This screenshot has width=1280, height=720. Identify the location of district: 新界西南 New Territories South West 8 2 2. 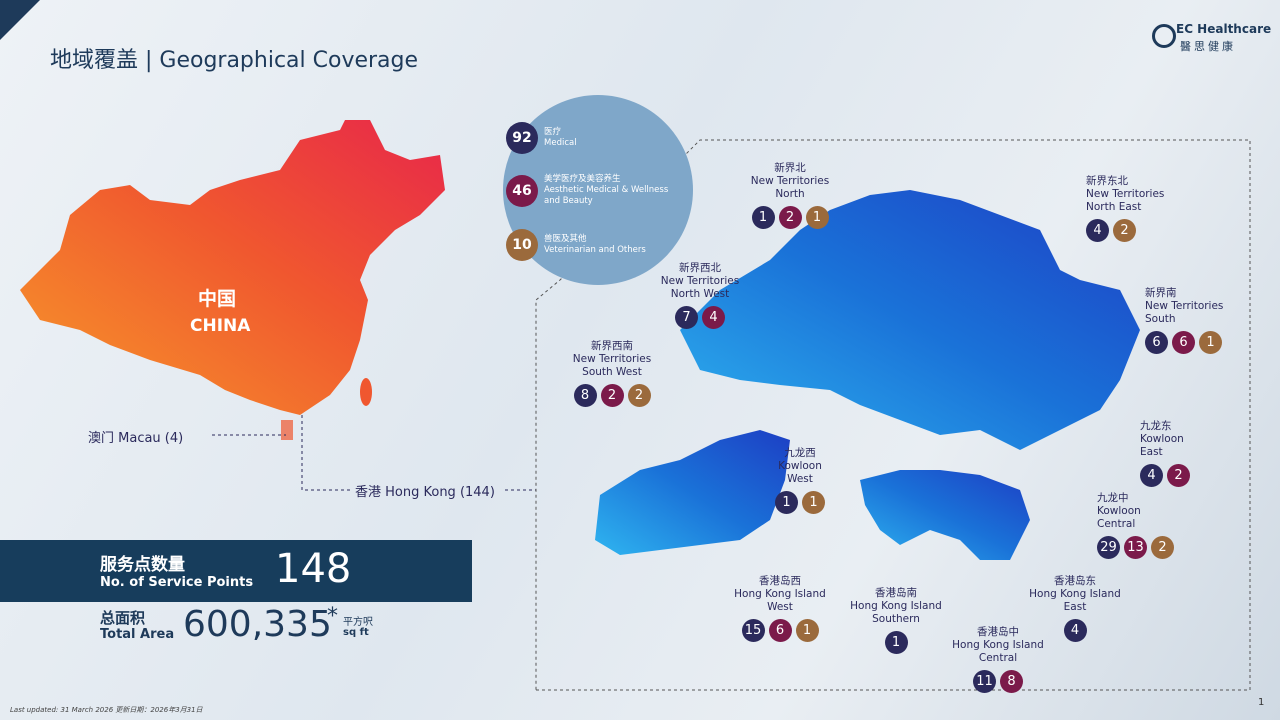
(612, 373).